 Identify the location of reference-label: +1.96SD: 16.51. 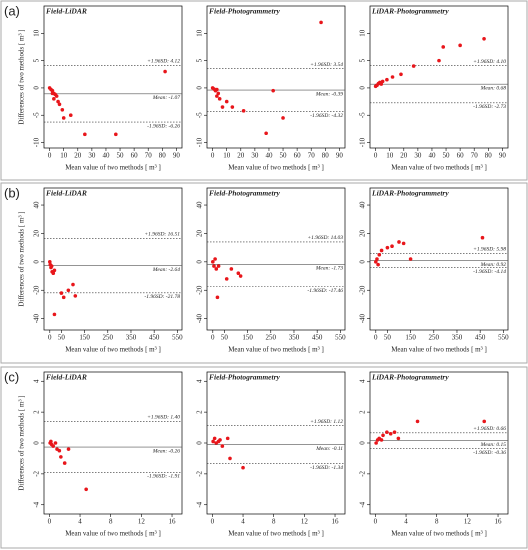
(162, 235).